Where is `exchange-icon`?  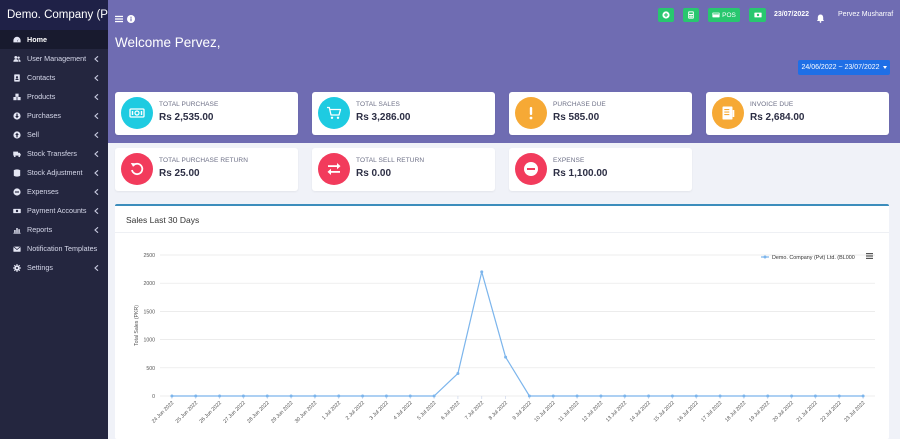 exchange-icon is located at coordinates (334, 169).